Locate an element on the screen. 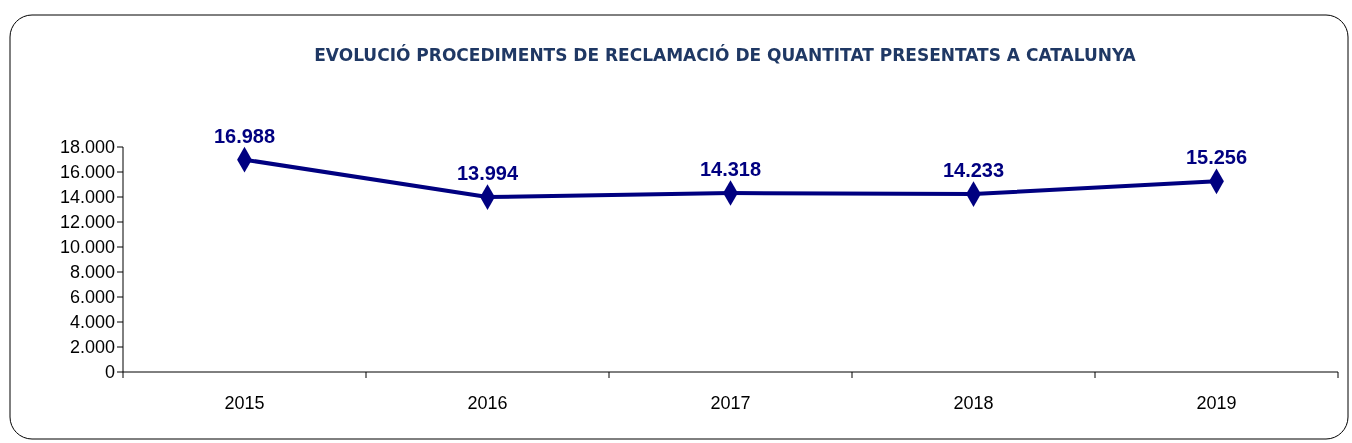 The image size is (1352, 443). y-tick-label: 6.000 is located at coordinates (92, 297).